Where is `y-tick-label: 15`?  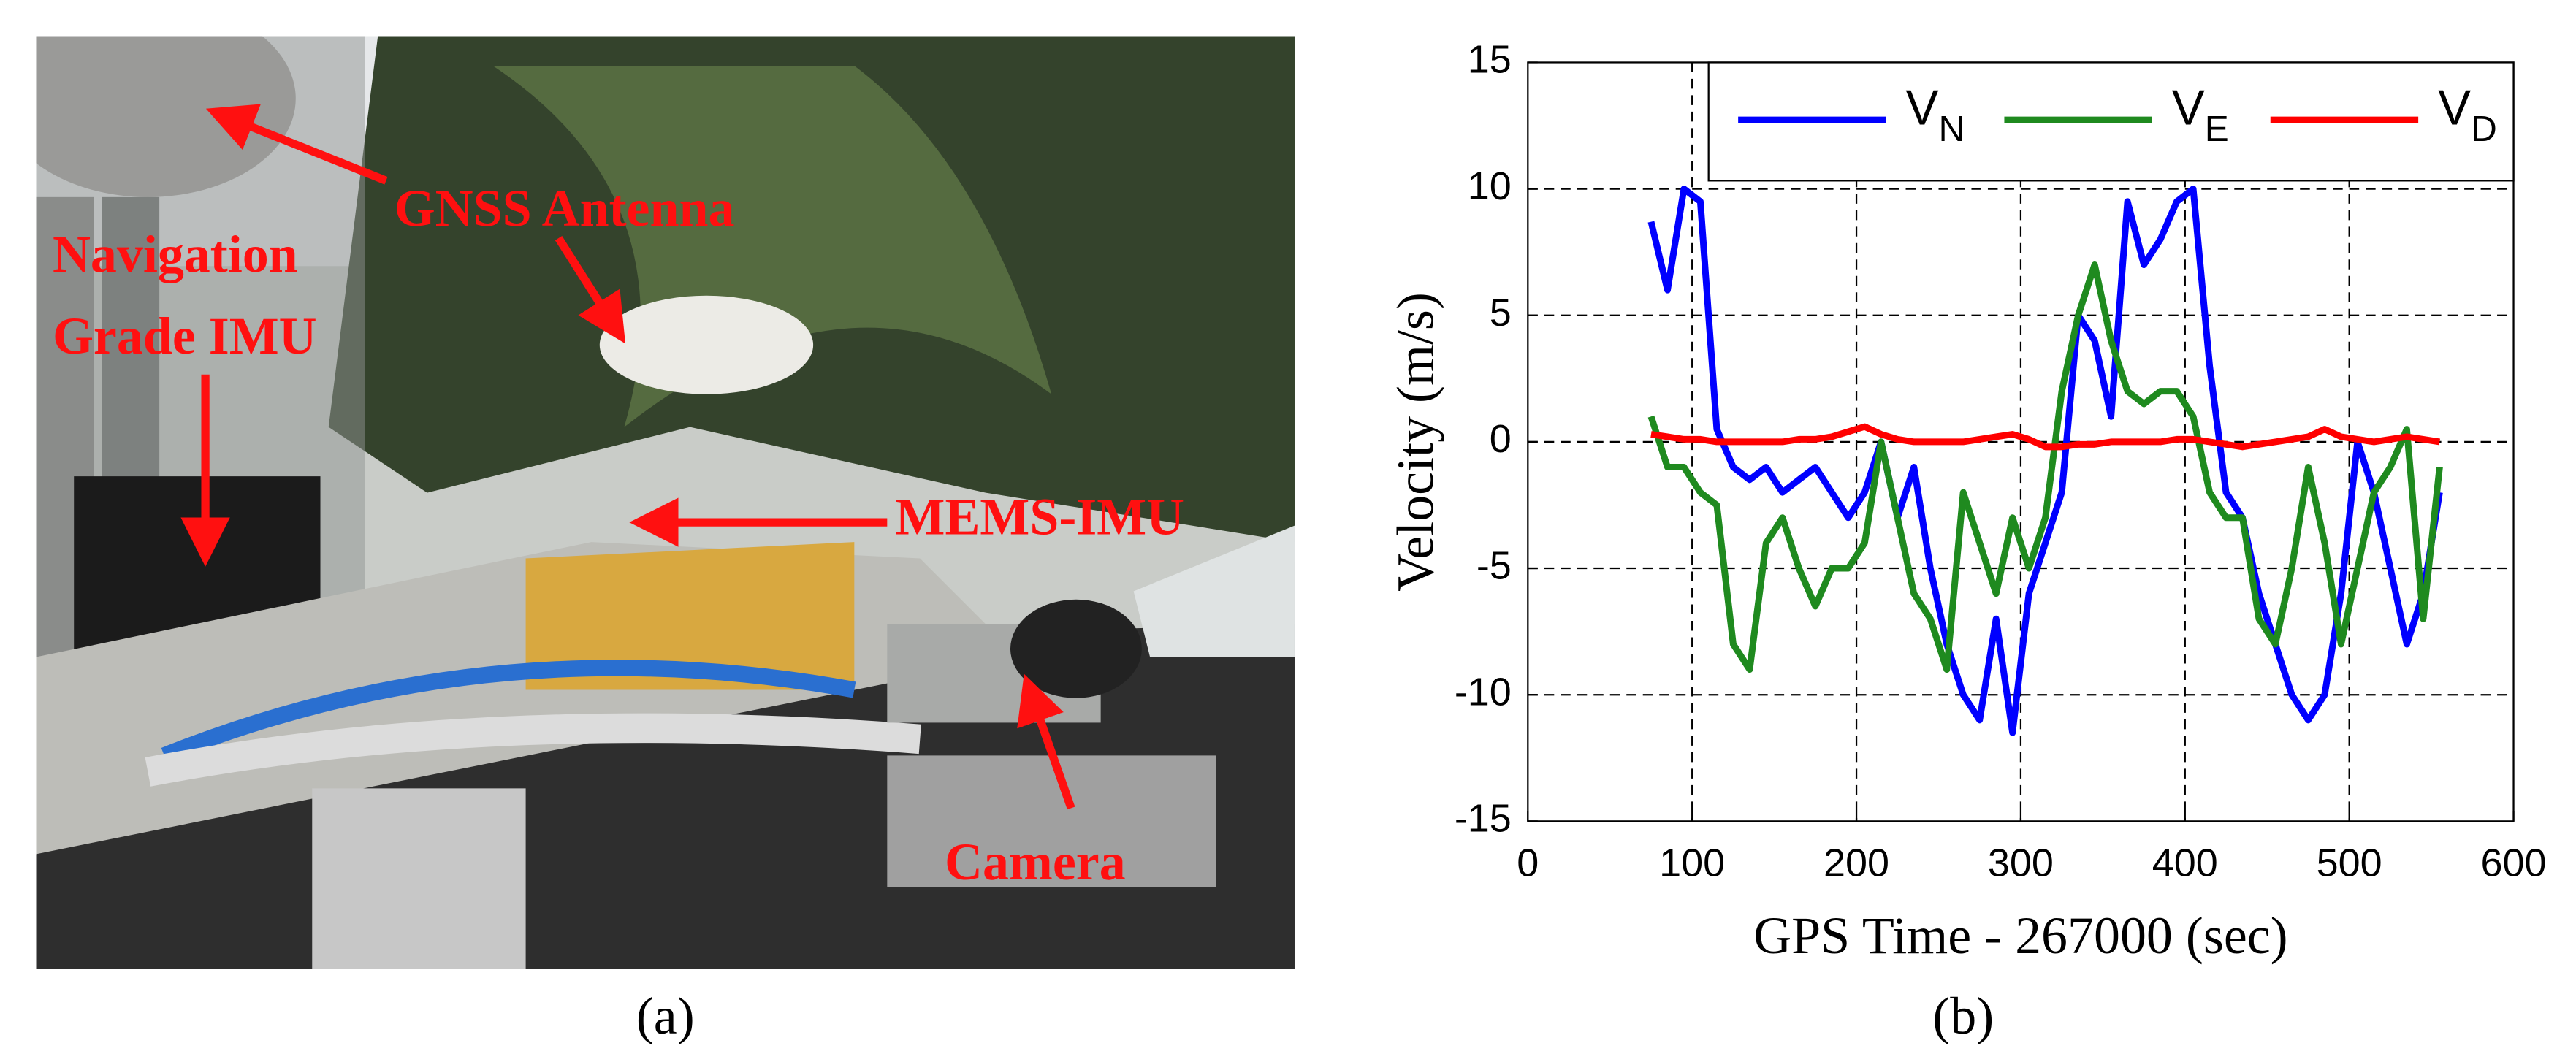
y-tick-label: 15 is located at coordinates (1490, 60).